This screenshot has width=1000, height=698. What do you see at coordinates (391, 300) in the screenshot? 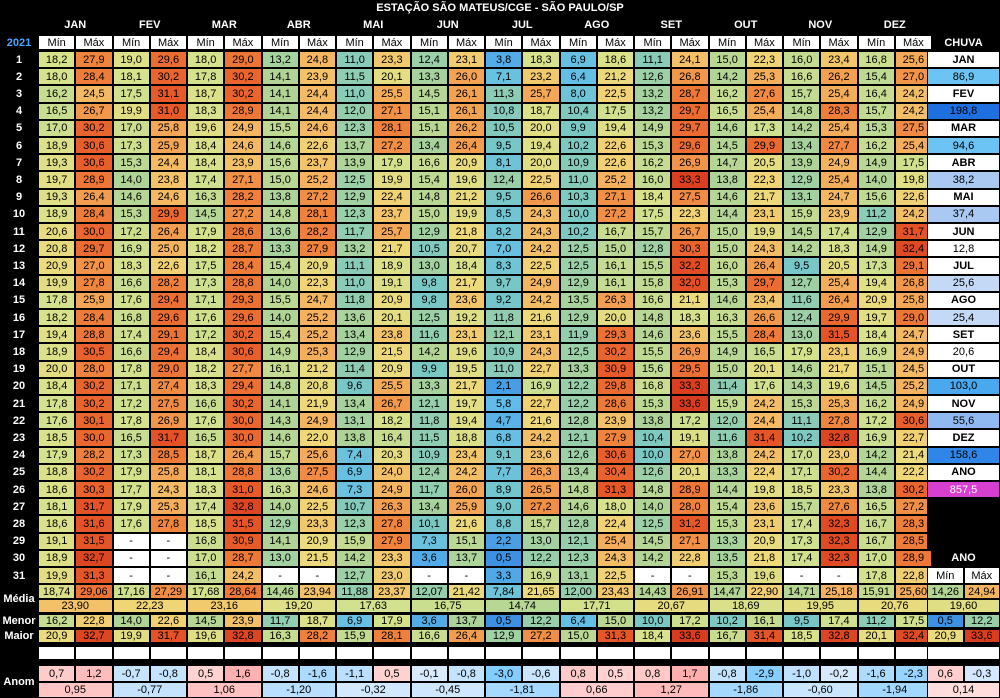
I see `temp-cell: 20,9` at bounding box center [391, 300].